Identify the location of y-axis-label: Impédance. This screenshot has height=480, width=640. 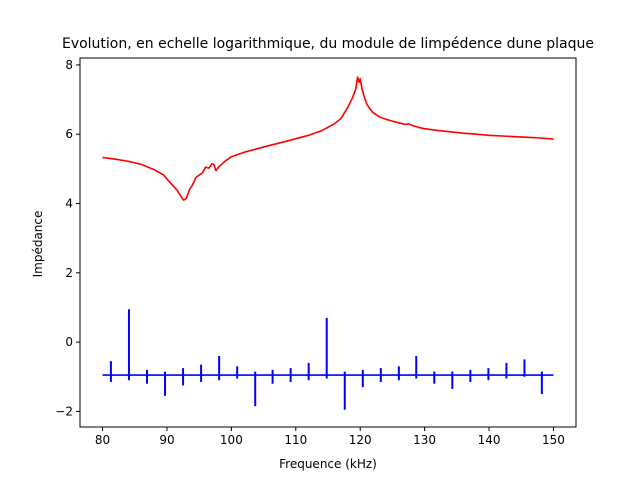
(38, 244).